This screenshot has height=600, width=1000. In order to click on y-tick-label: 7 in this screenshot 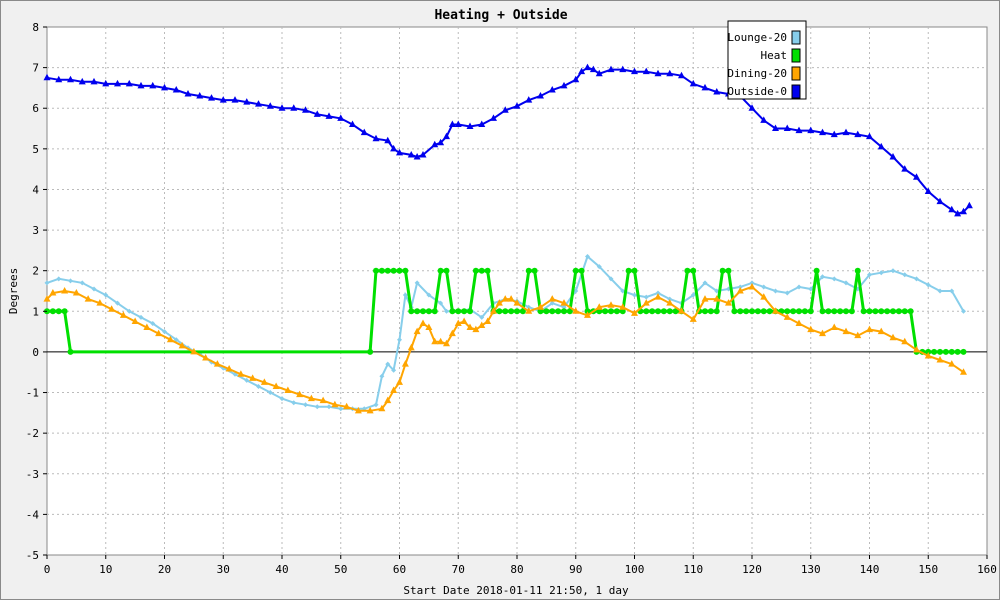, I will do `click(35, 68)`.